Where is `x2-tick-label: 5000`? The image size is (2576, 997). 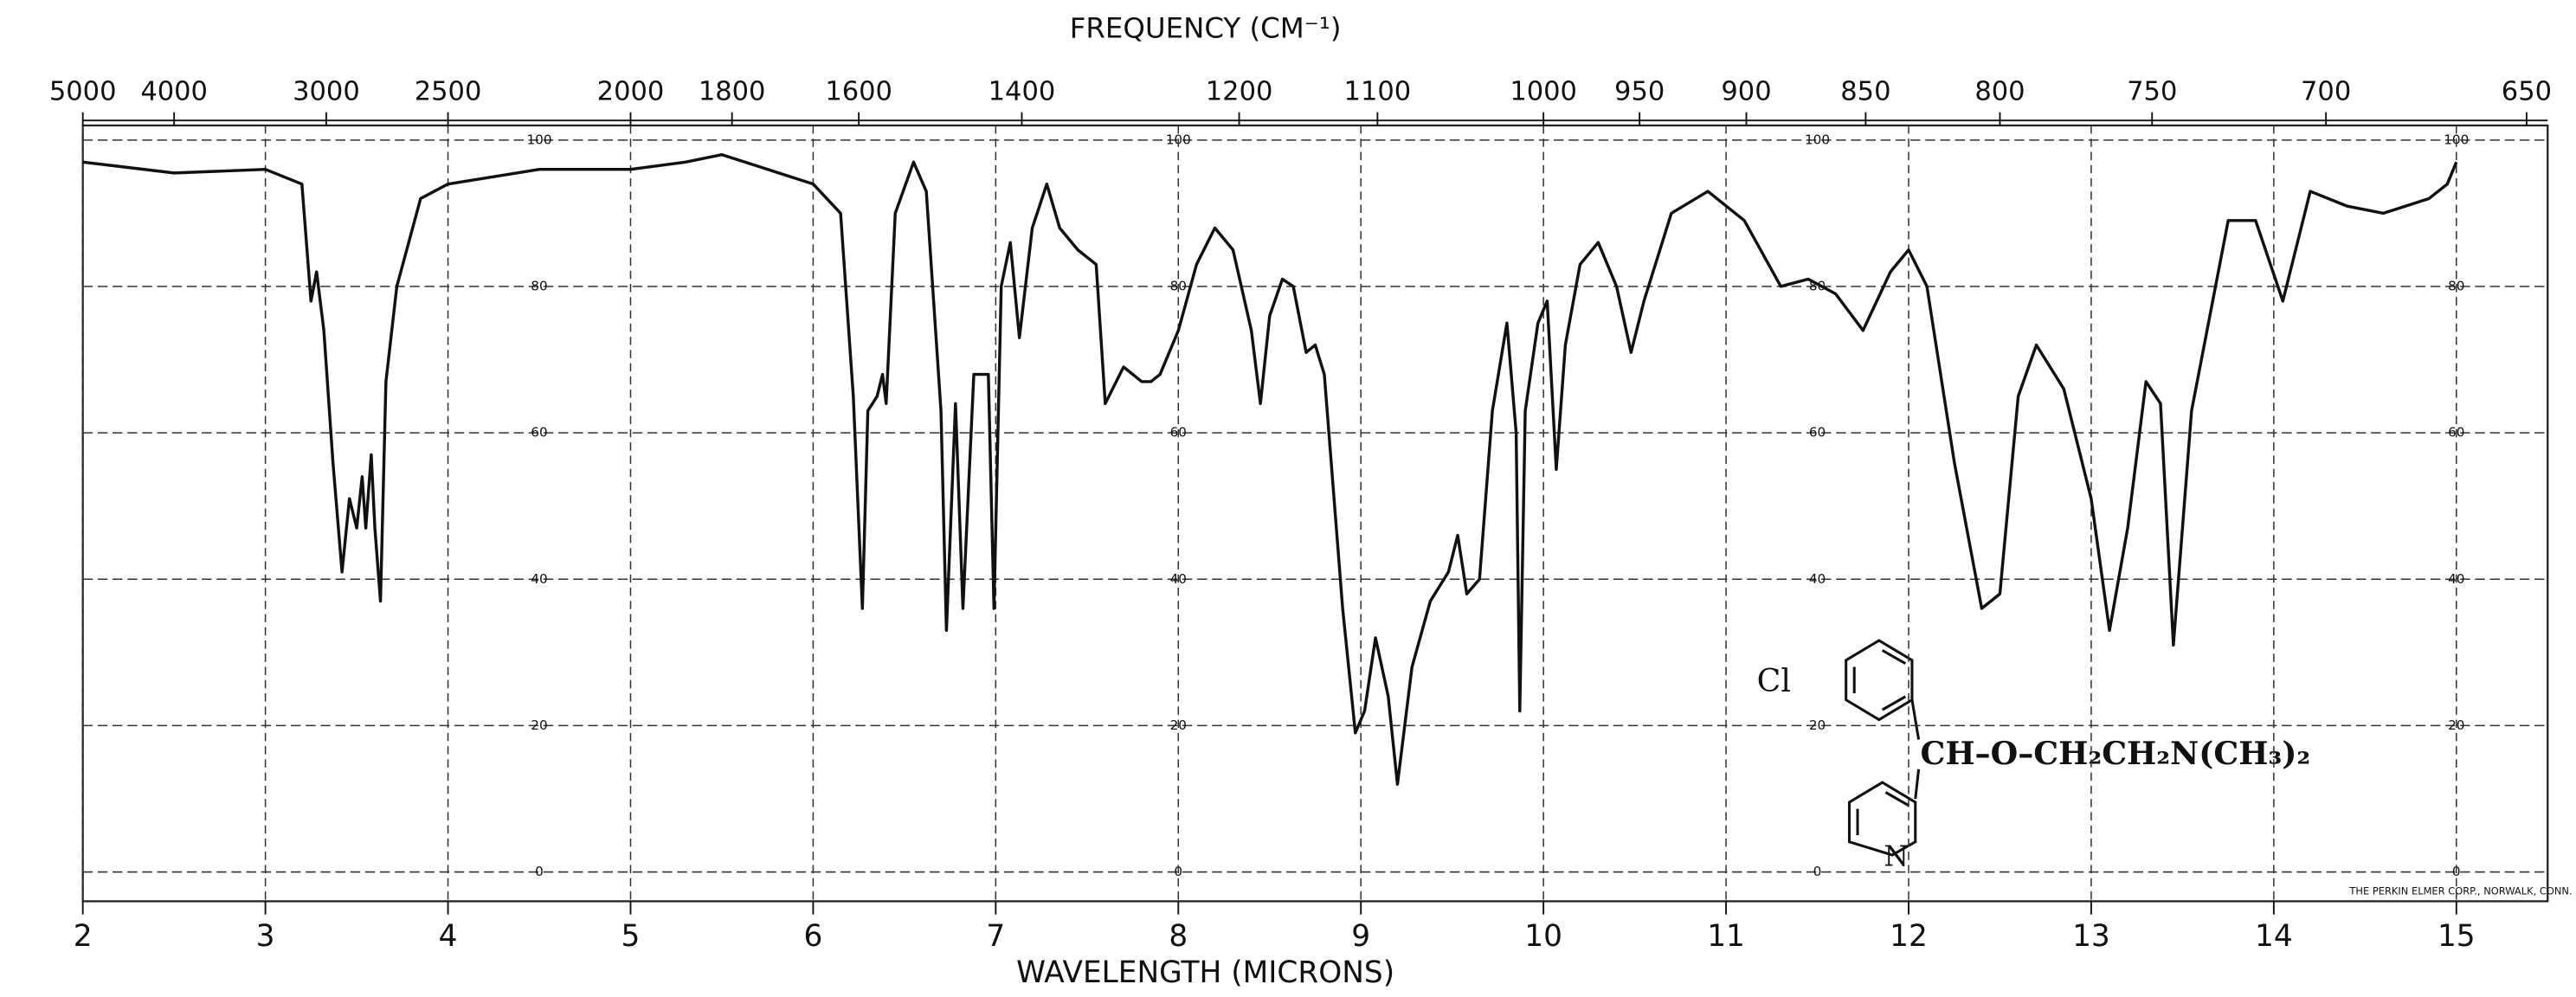
x2-tick-label: 5000 is located at coordinates (83, 91).